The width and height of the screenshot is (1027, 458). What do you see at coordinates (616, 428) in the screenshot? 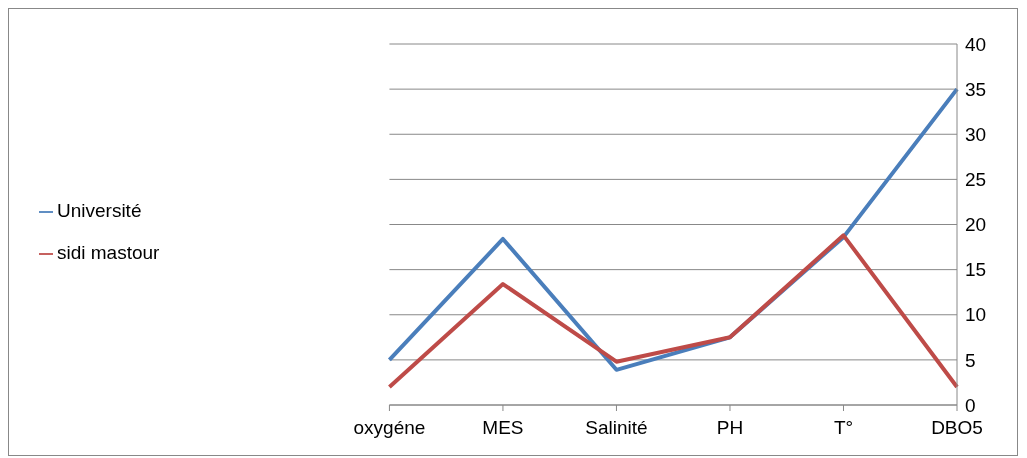
I see `x-tick-label: Salinité` at bounding box center [616, 428].